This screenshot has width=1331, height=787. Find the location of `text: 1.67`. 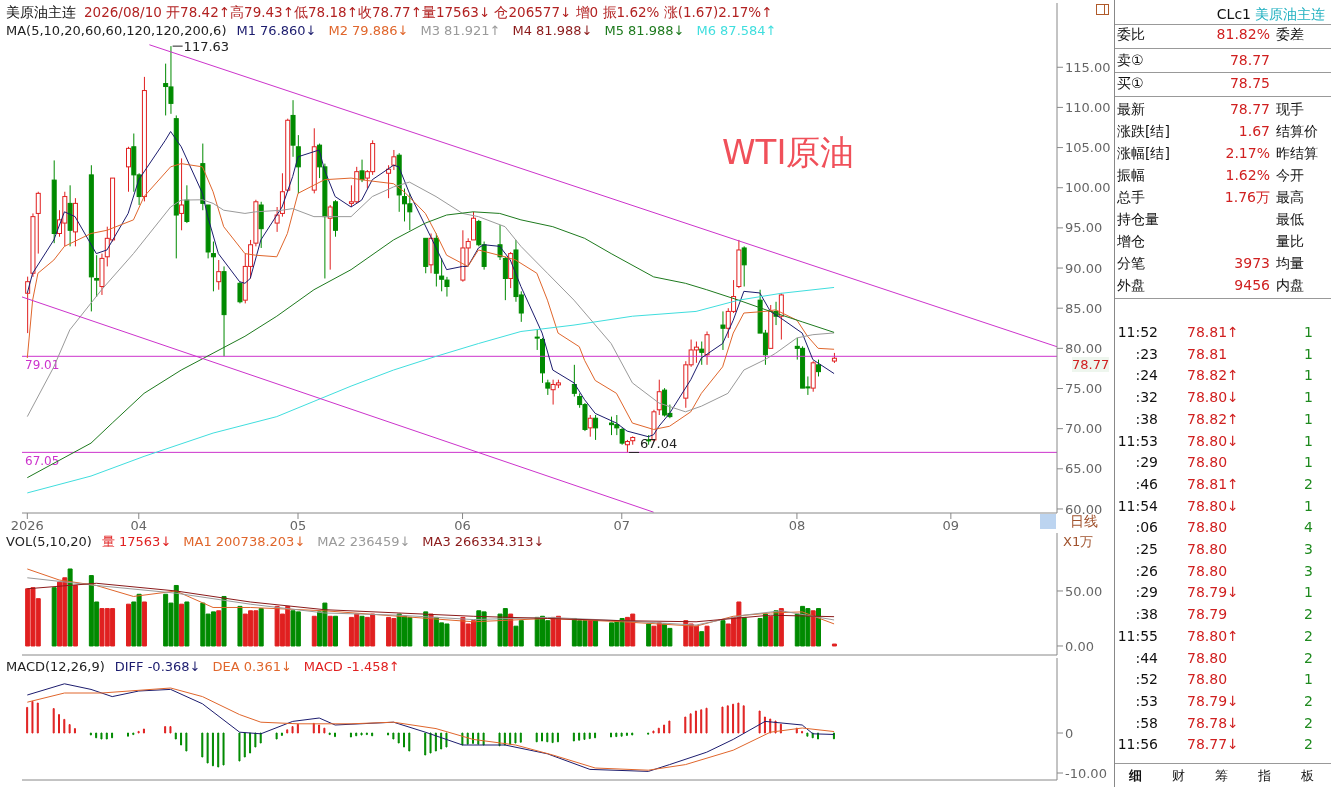

text: 1.67 is located at coordinates (1254, 131).